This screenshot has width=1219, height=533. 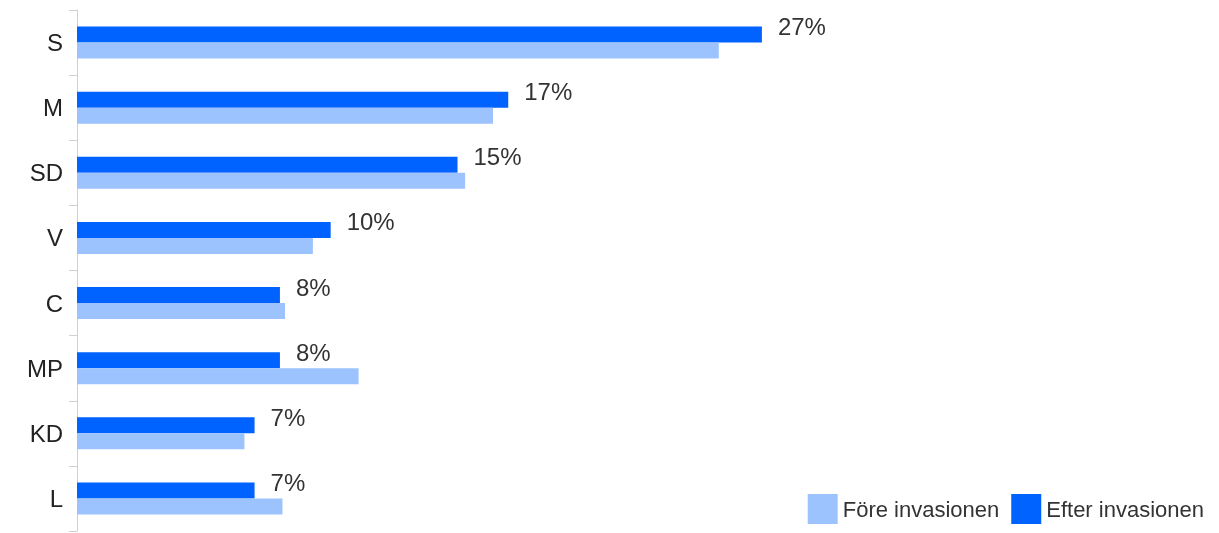 I want to click on legend-label: Efter invasionen, so click(x=1125, y=509).